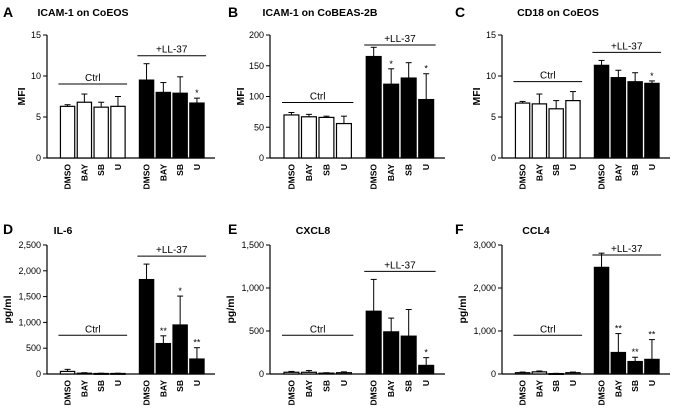  I want to click on y-tick-label: 500, so click(256, 331).